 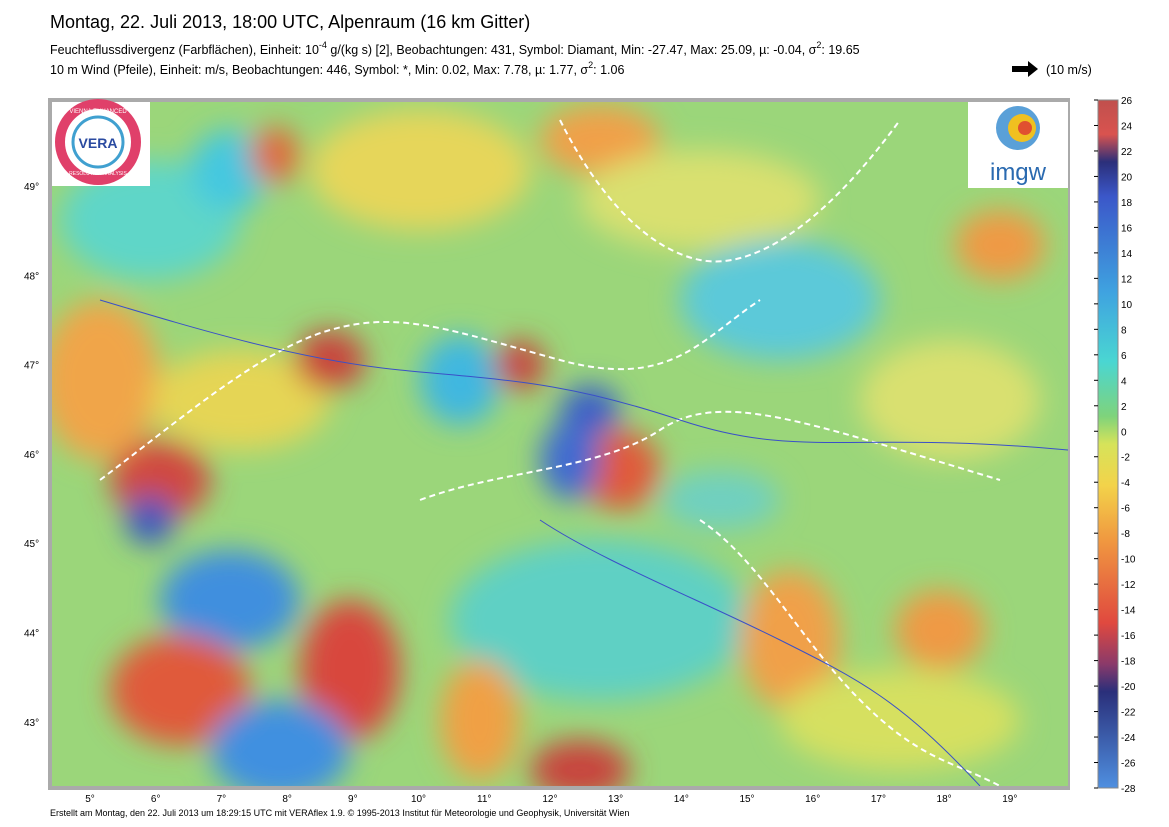 I want to click on lat-label: 49°, so click(x=31, y=187).